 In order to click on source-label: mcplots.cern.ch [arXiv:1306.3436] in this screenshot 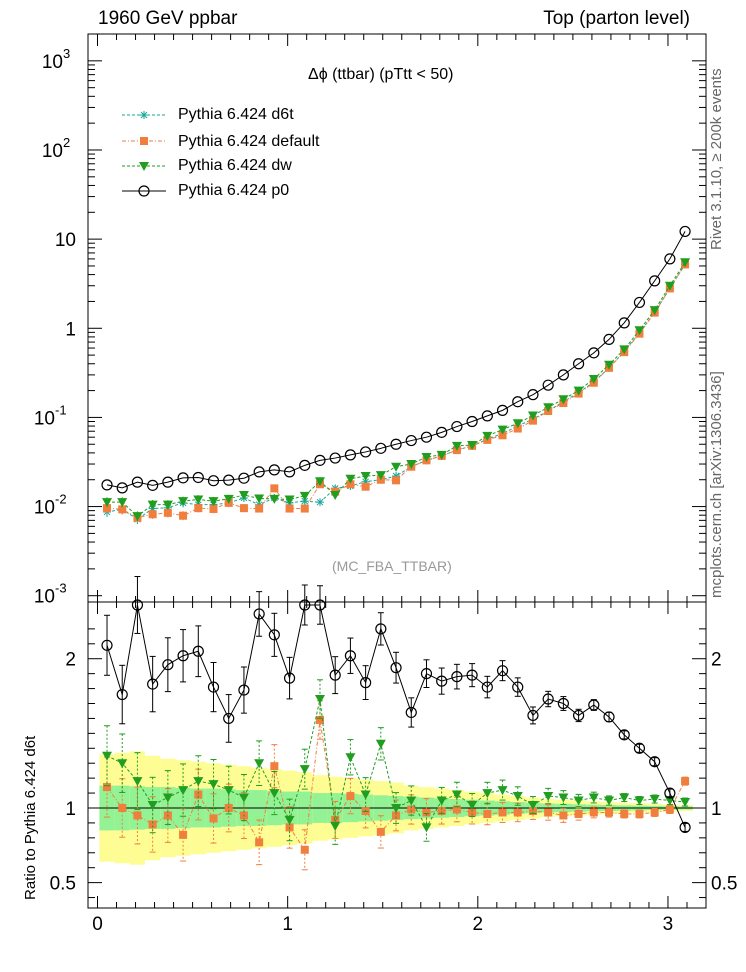, I will do `click(716, 484)`.